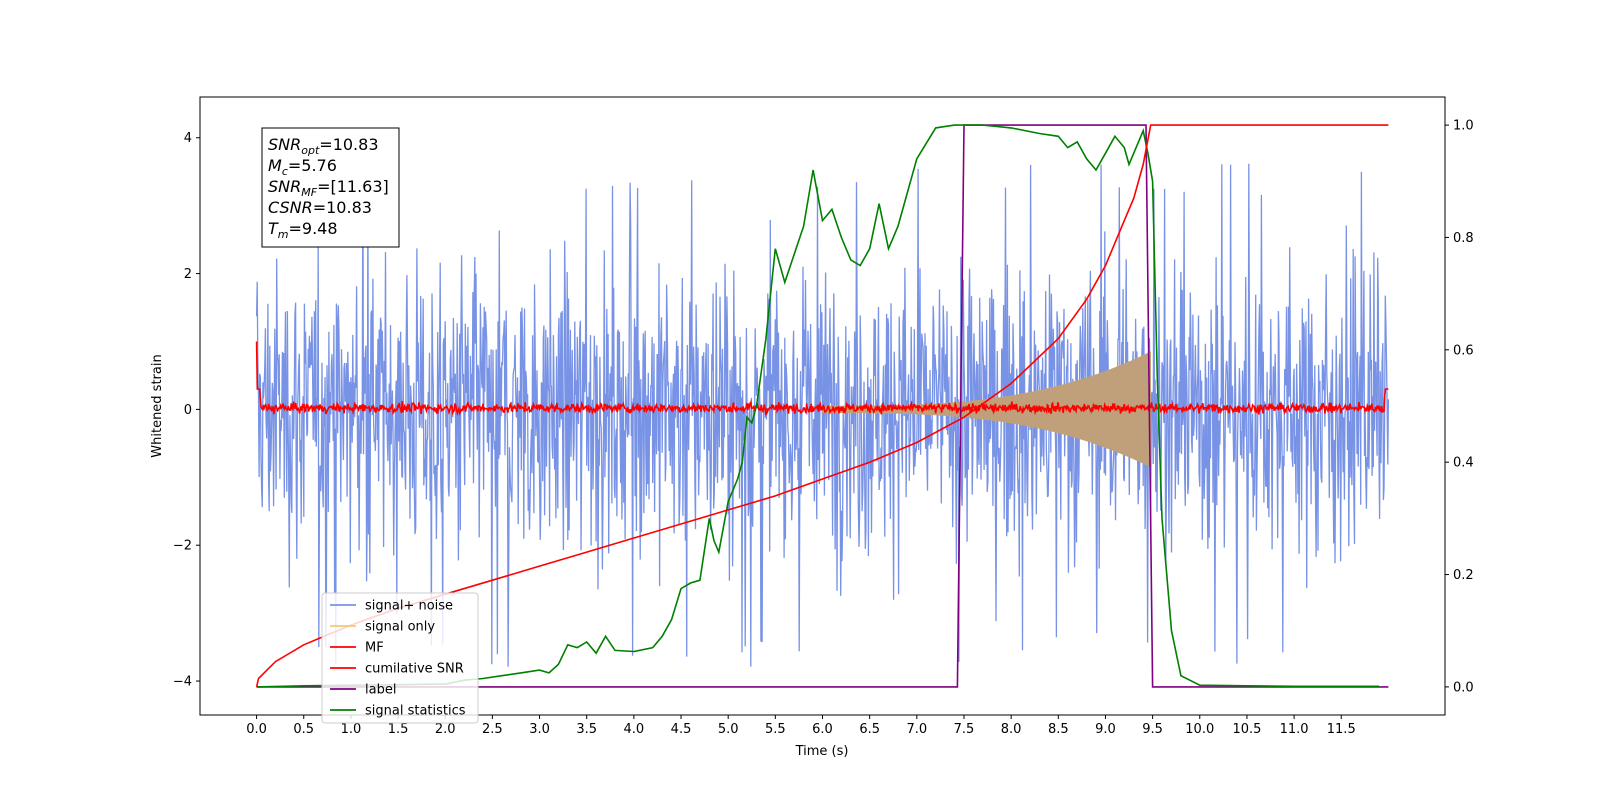 This screenshot has height=800, width=1600. I want to click on legend-frame, so click(400, 658).